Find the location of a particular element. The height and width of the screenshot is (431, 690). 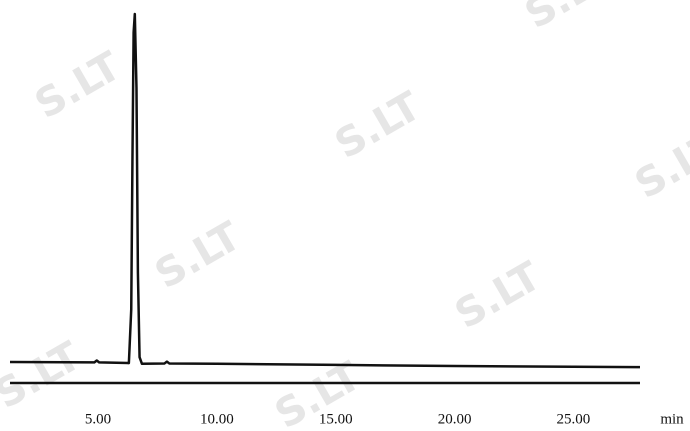

x-tick-label: 5.00 is located at coordinates (98, 419).